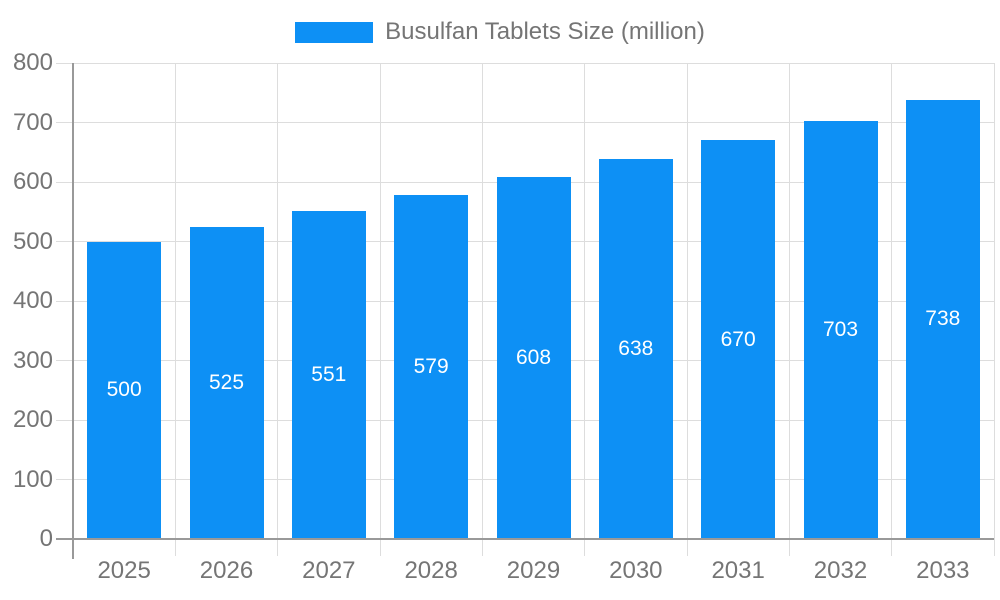 The height and width of the screenshot is (600, 1000). I want to click on bar-2028: 579, so click(431, 366).